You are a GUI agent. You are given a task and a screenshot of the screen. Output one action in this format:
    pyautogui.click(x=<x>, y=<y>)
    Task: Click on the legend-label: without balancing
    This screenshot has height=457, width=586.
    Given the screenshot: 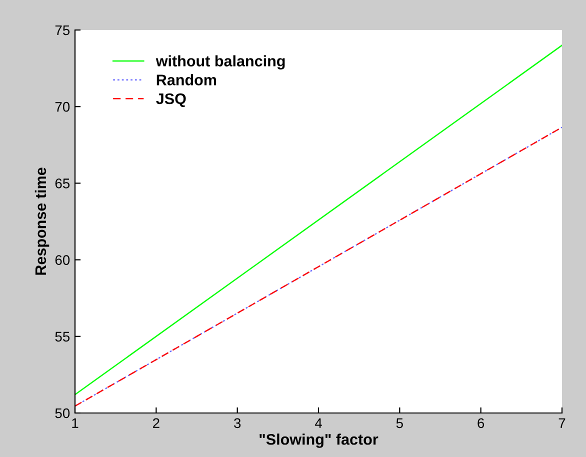 What is the action you would take?
    pyautogui.click(x=220, y=62)
    